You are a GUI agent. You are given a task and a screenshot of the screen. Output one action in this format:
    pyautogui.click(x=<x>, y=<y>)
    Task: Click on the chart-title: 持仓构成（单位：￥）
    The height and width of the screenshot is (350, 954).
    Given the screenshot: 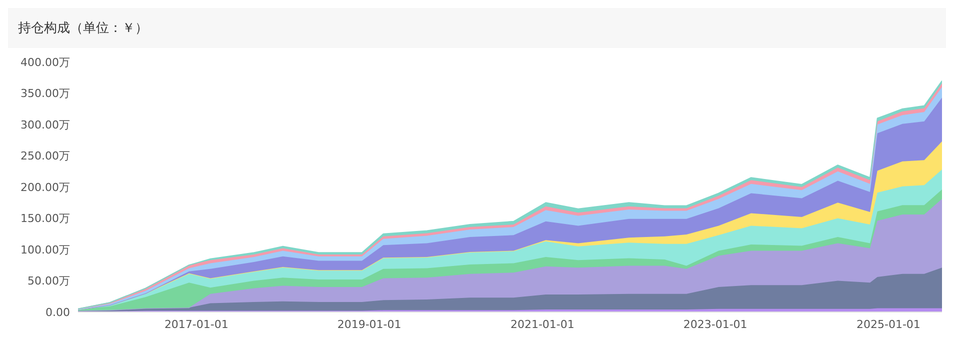 What is the action you would take?
    pyautogui.click(x=83, y=28)
    